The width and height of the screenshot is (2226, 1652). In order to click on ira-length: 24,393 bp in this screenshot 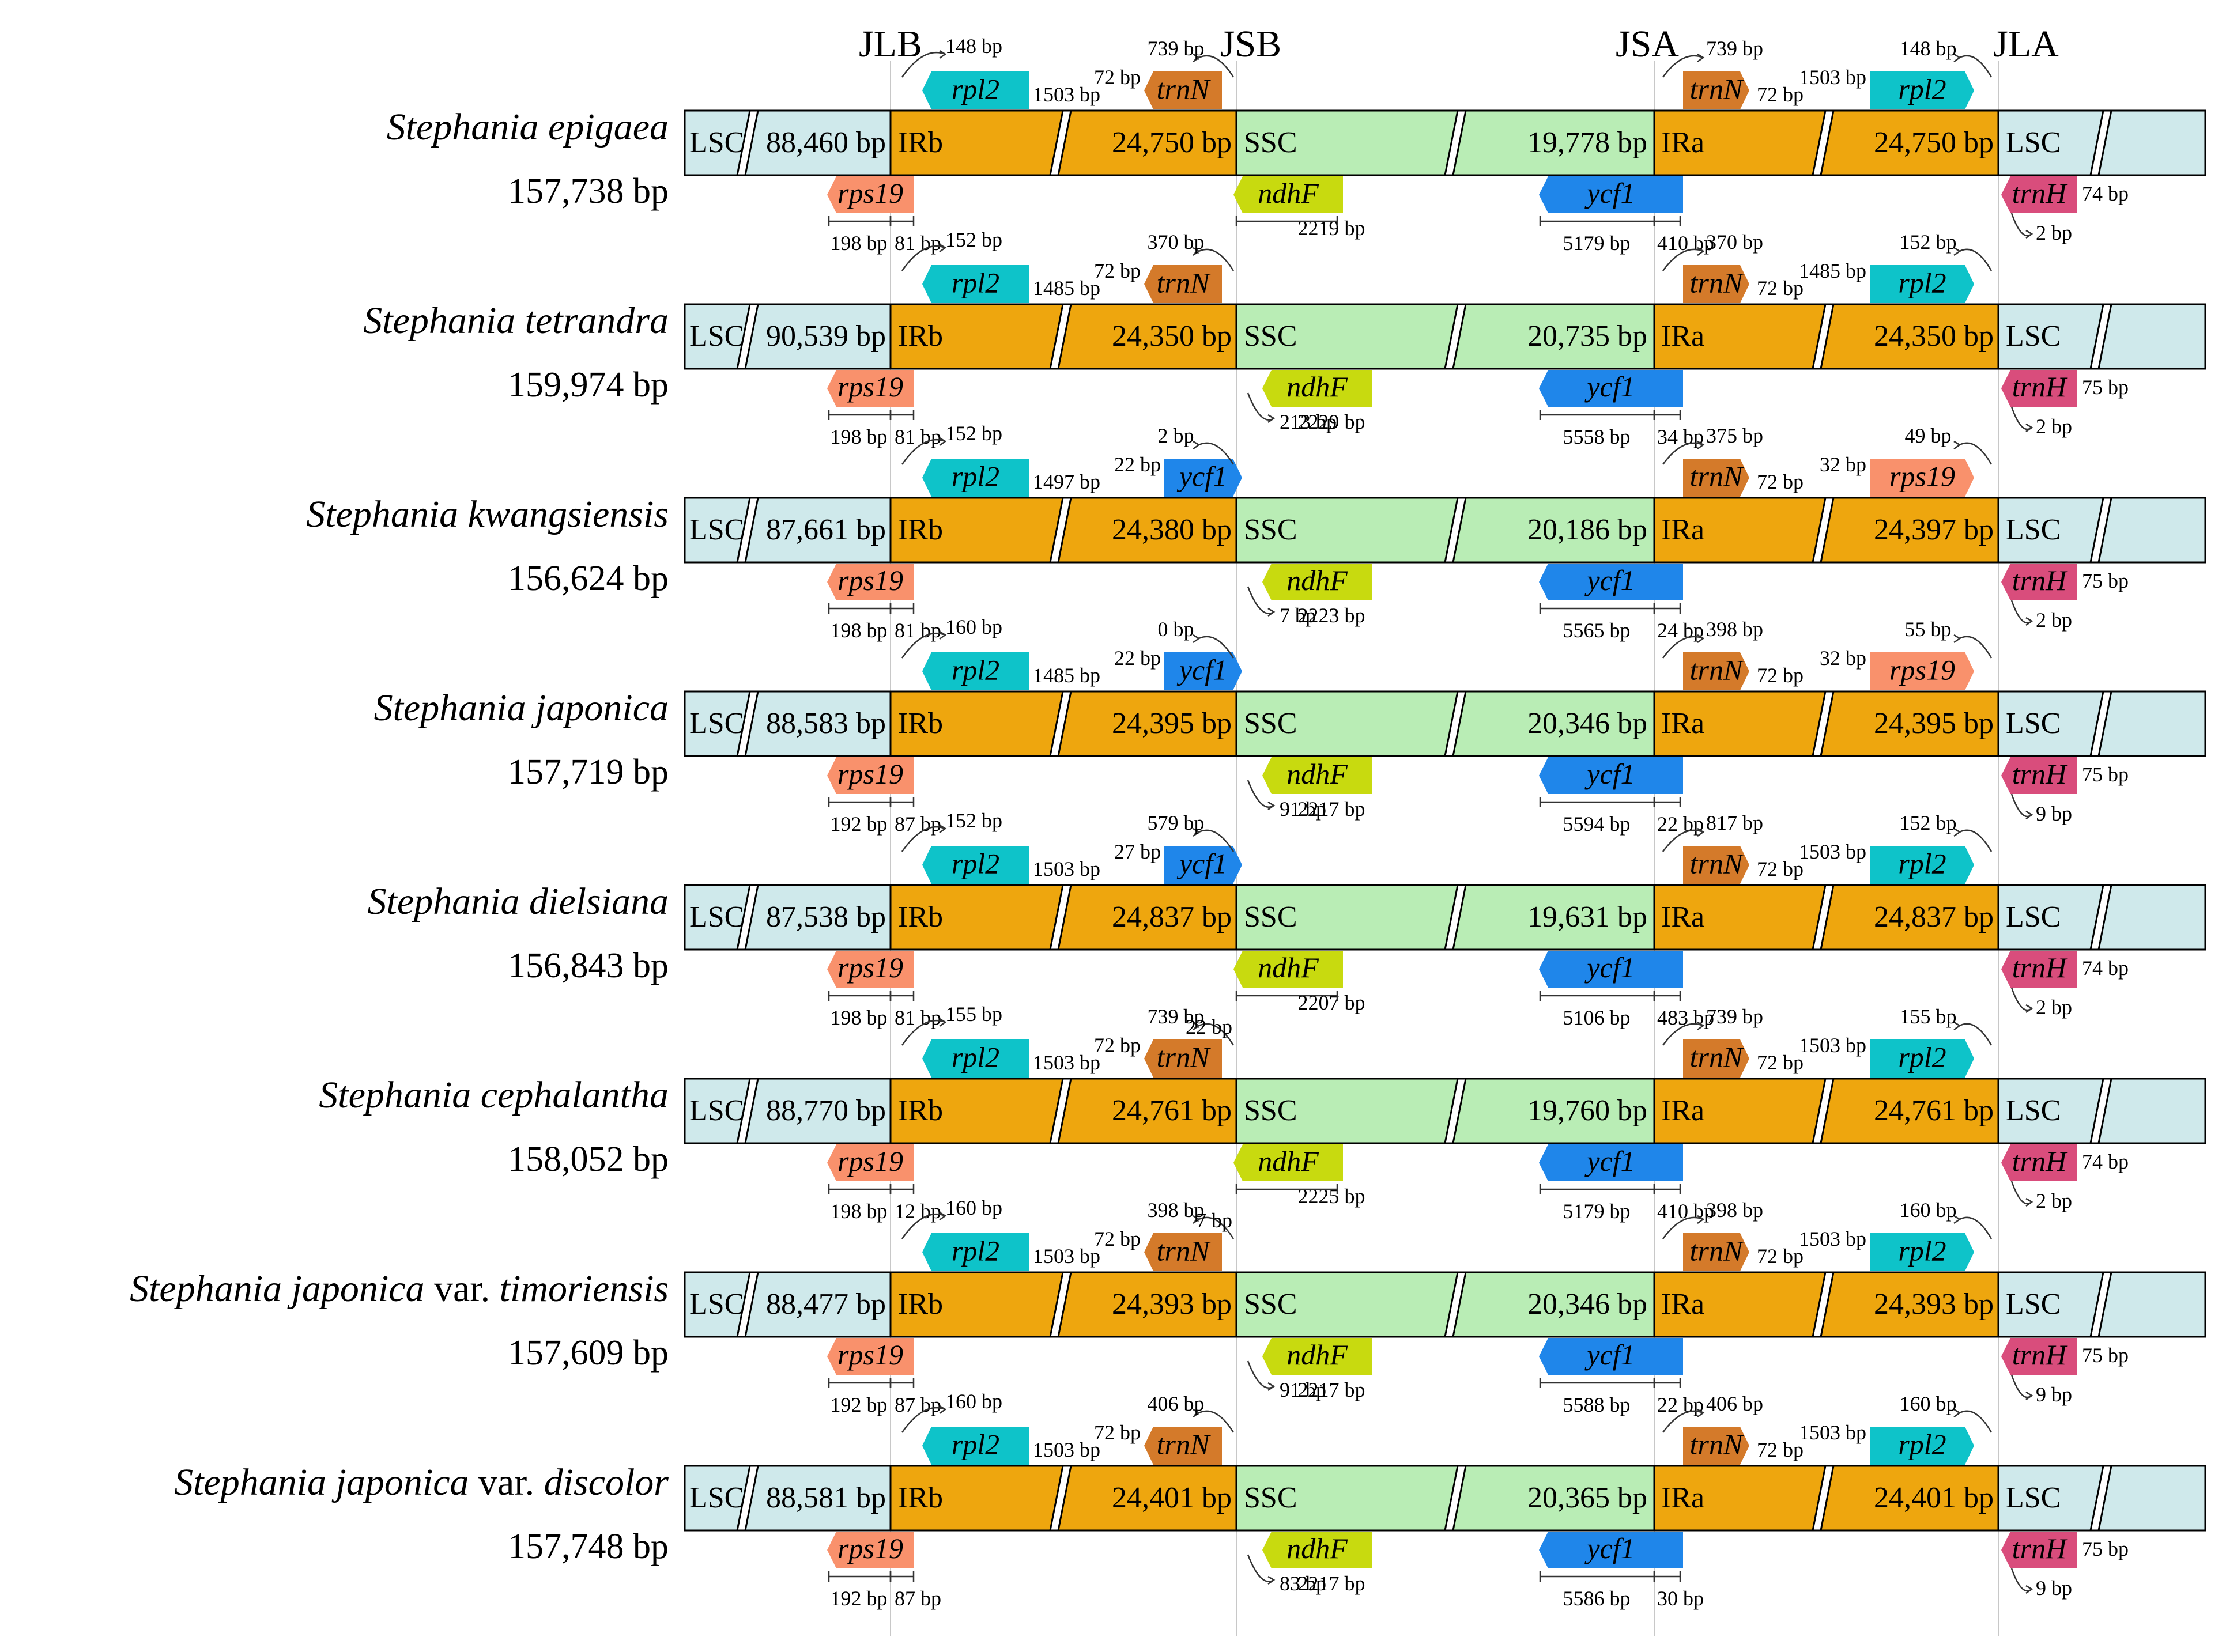, I will do `click(1934, 1304)`.